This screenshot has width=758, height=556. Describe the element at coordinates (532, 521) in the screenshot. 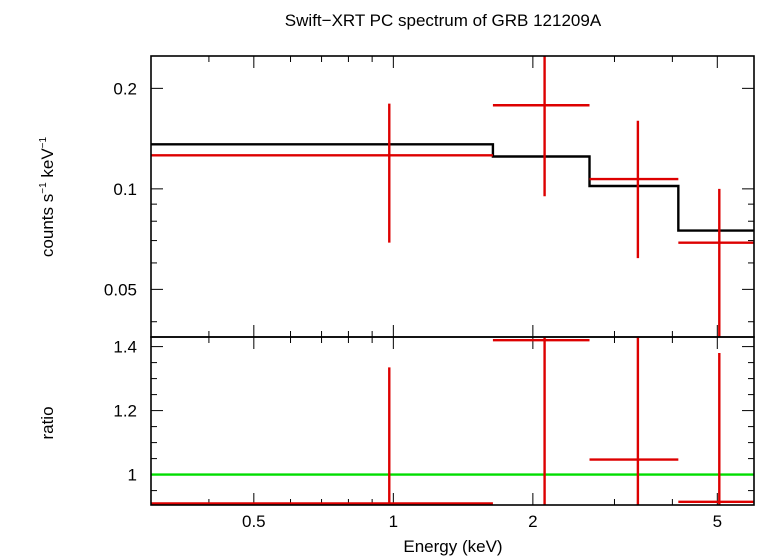

I see `x-tick-label: 2` at that location.